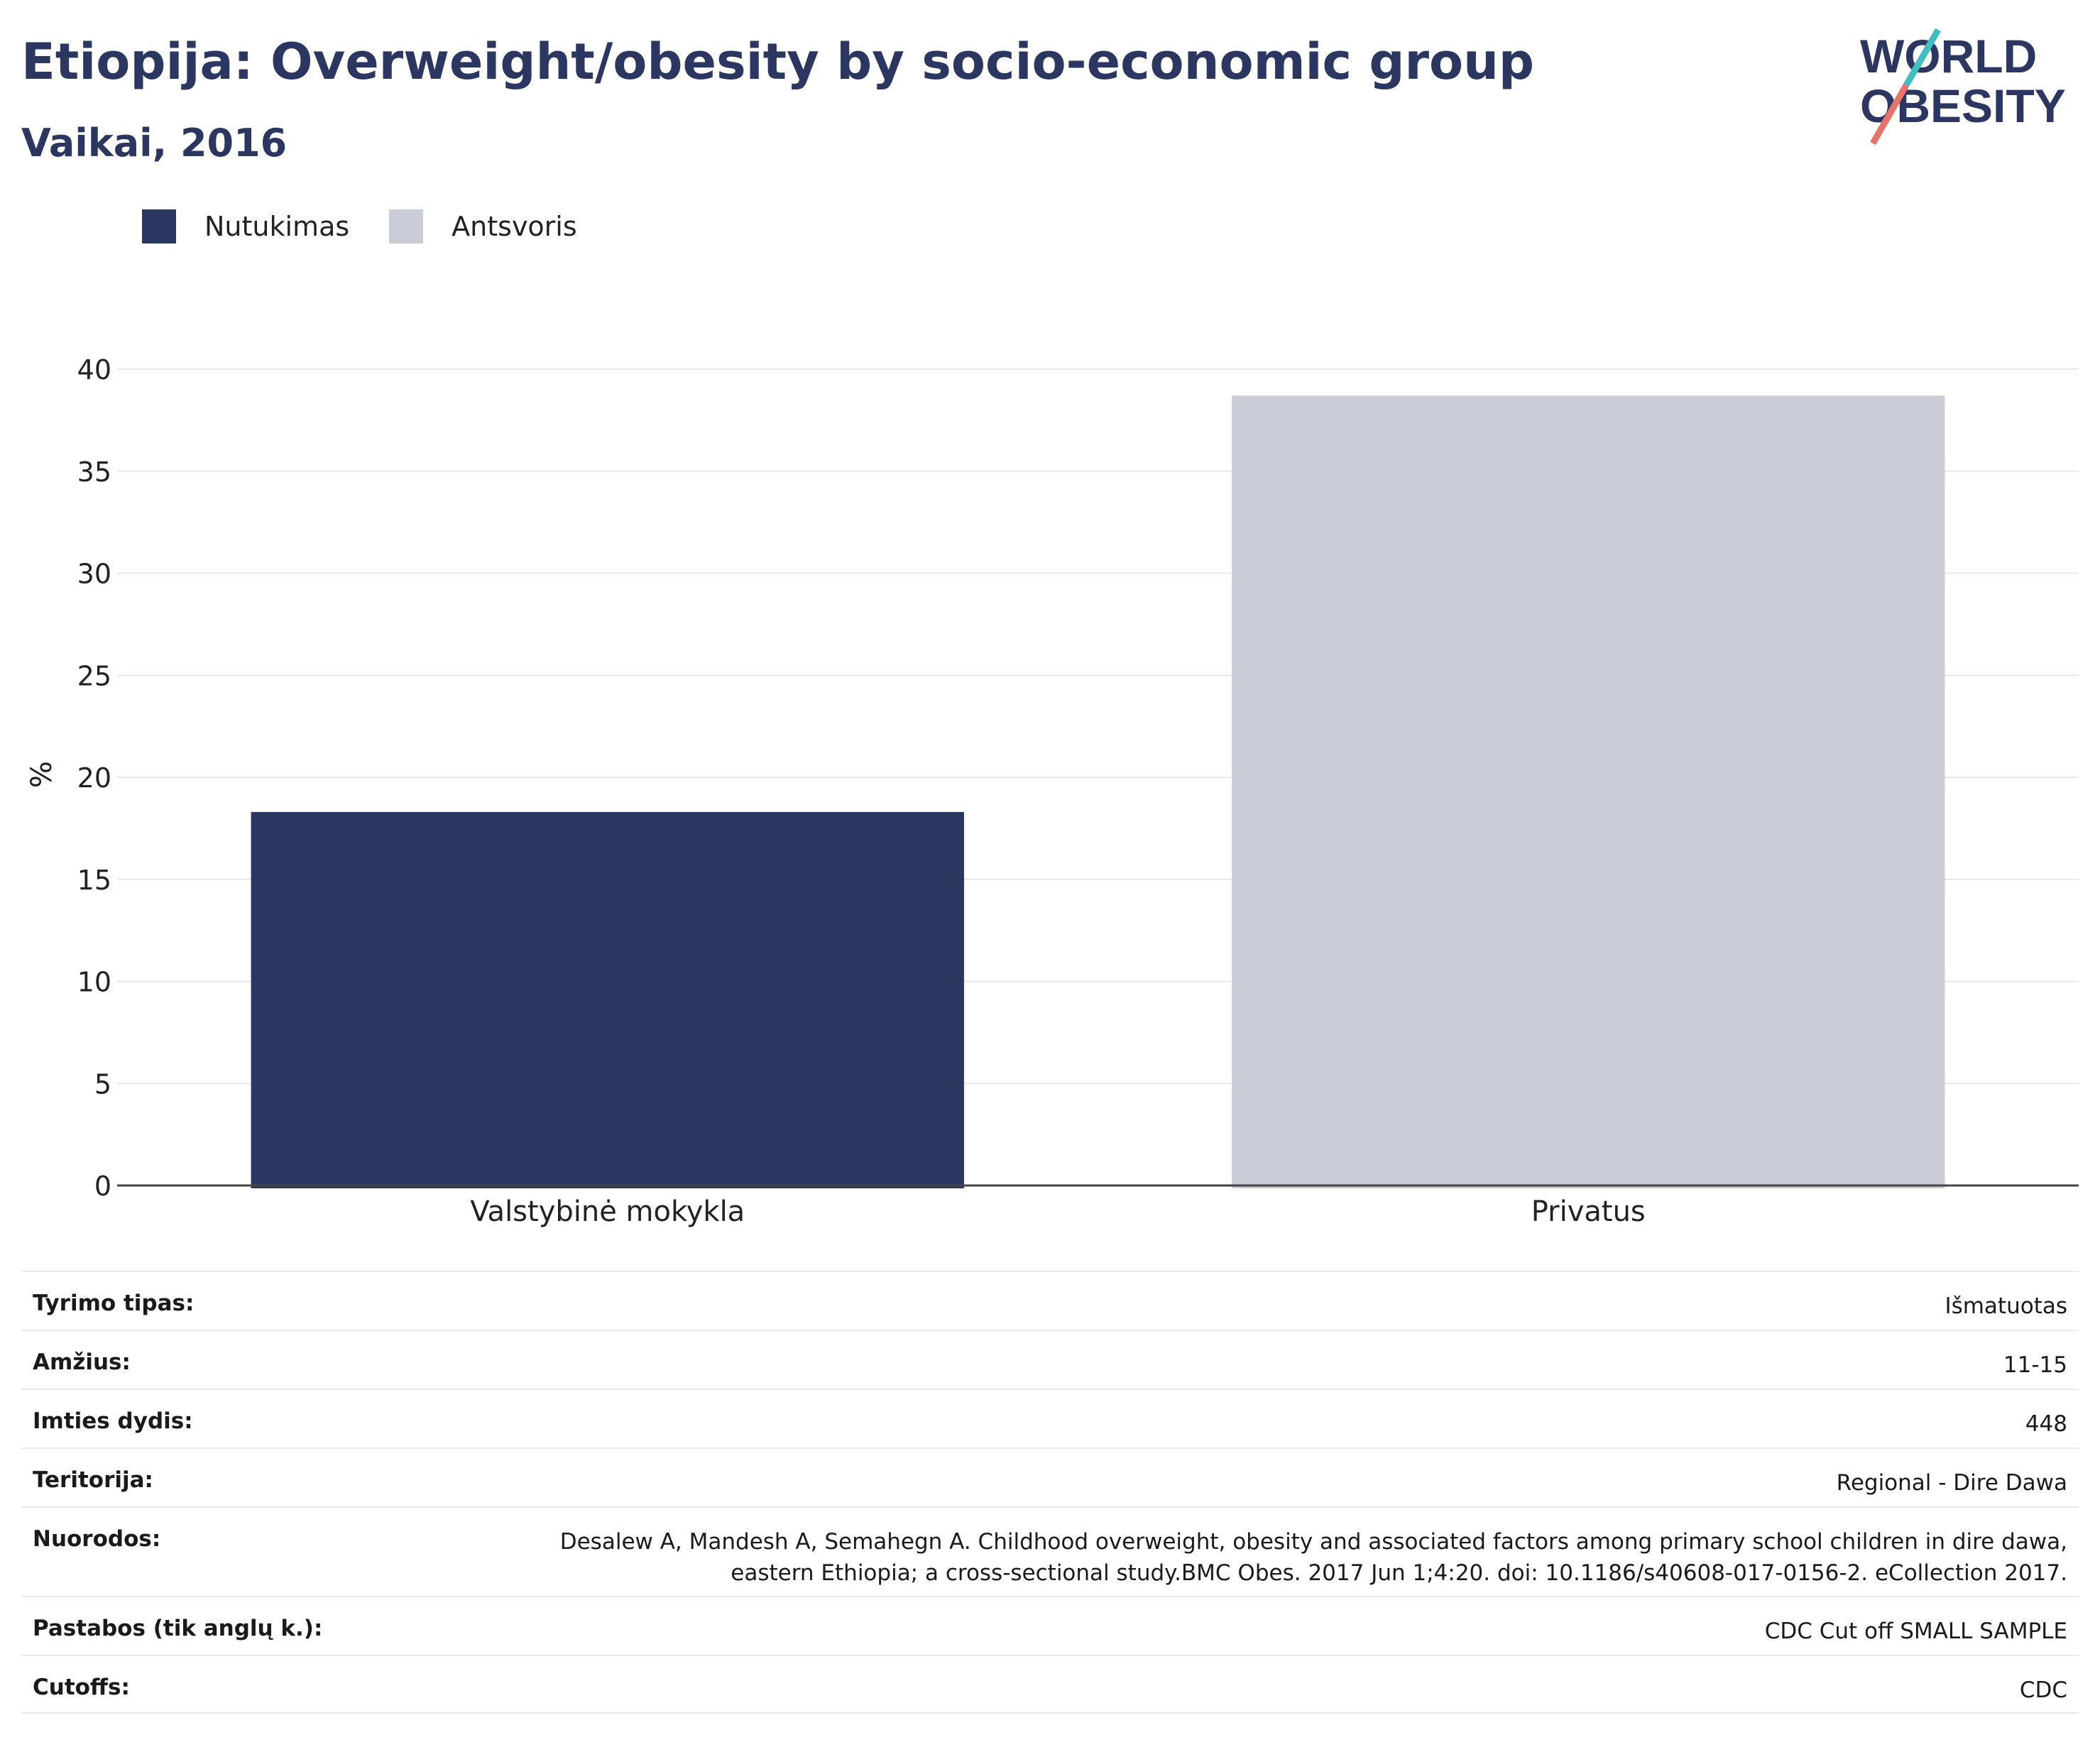 The height and width of the screenshot is (1747, 2100). Describe the element at coordinates (114, 1303) in the screenshot. I see `info-key: Tyrimo tipas:` at that location.